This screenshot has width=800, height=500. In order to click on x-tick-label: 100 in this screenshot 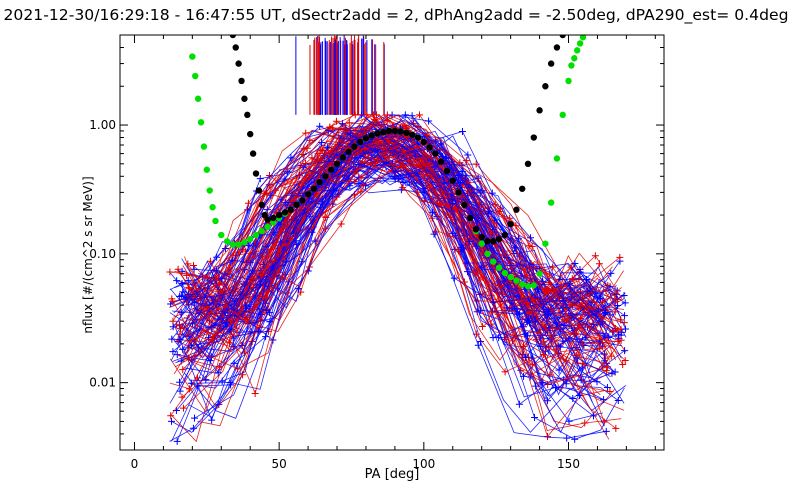, I will do `click(423, 464)`.